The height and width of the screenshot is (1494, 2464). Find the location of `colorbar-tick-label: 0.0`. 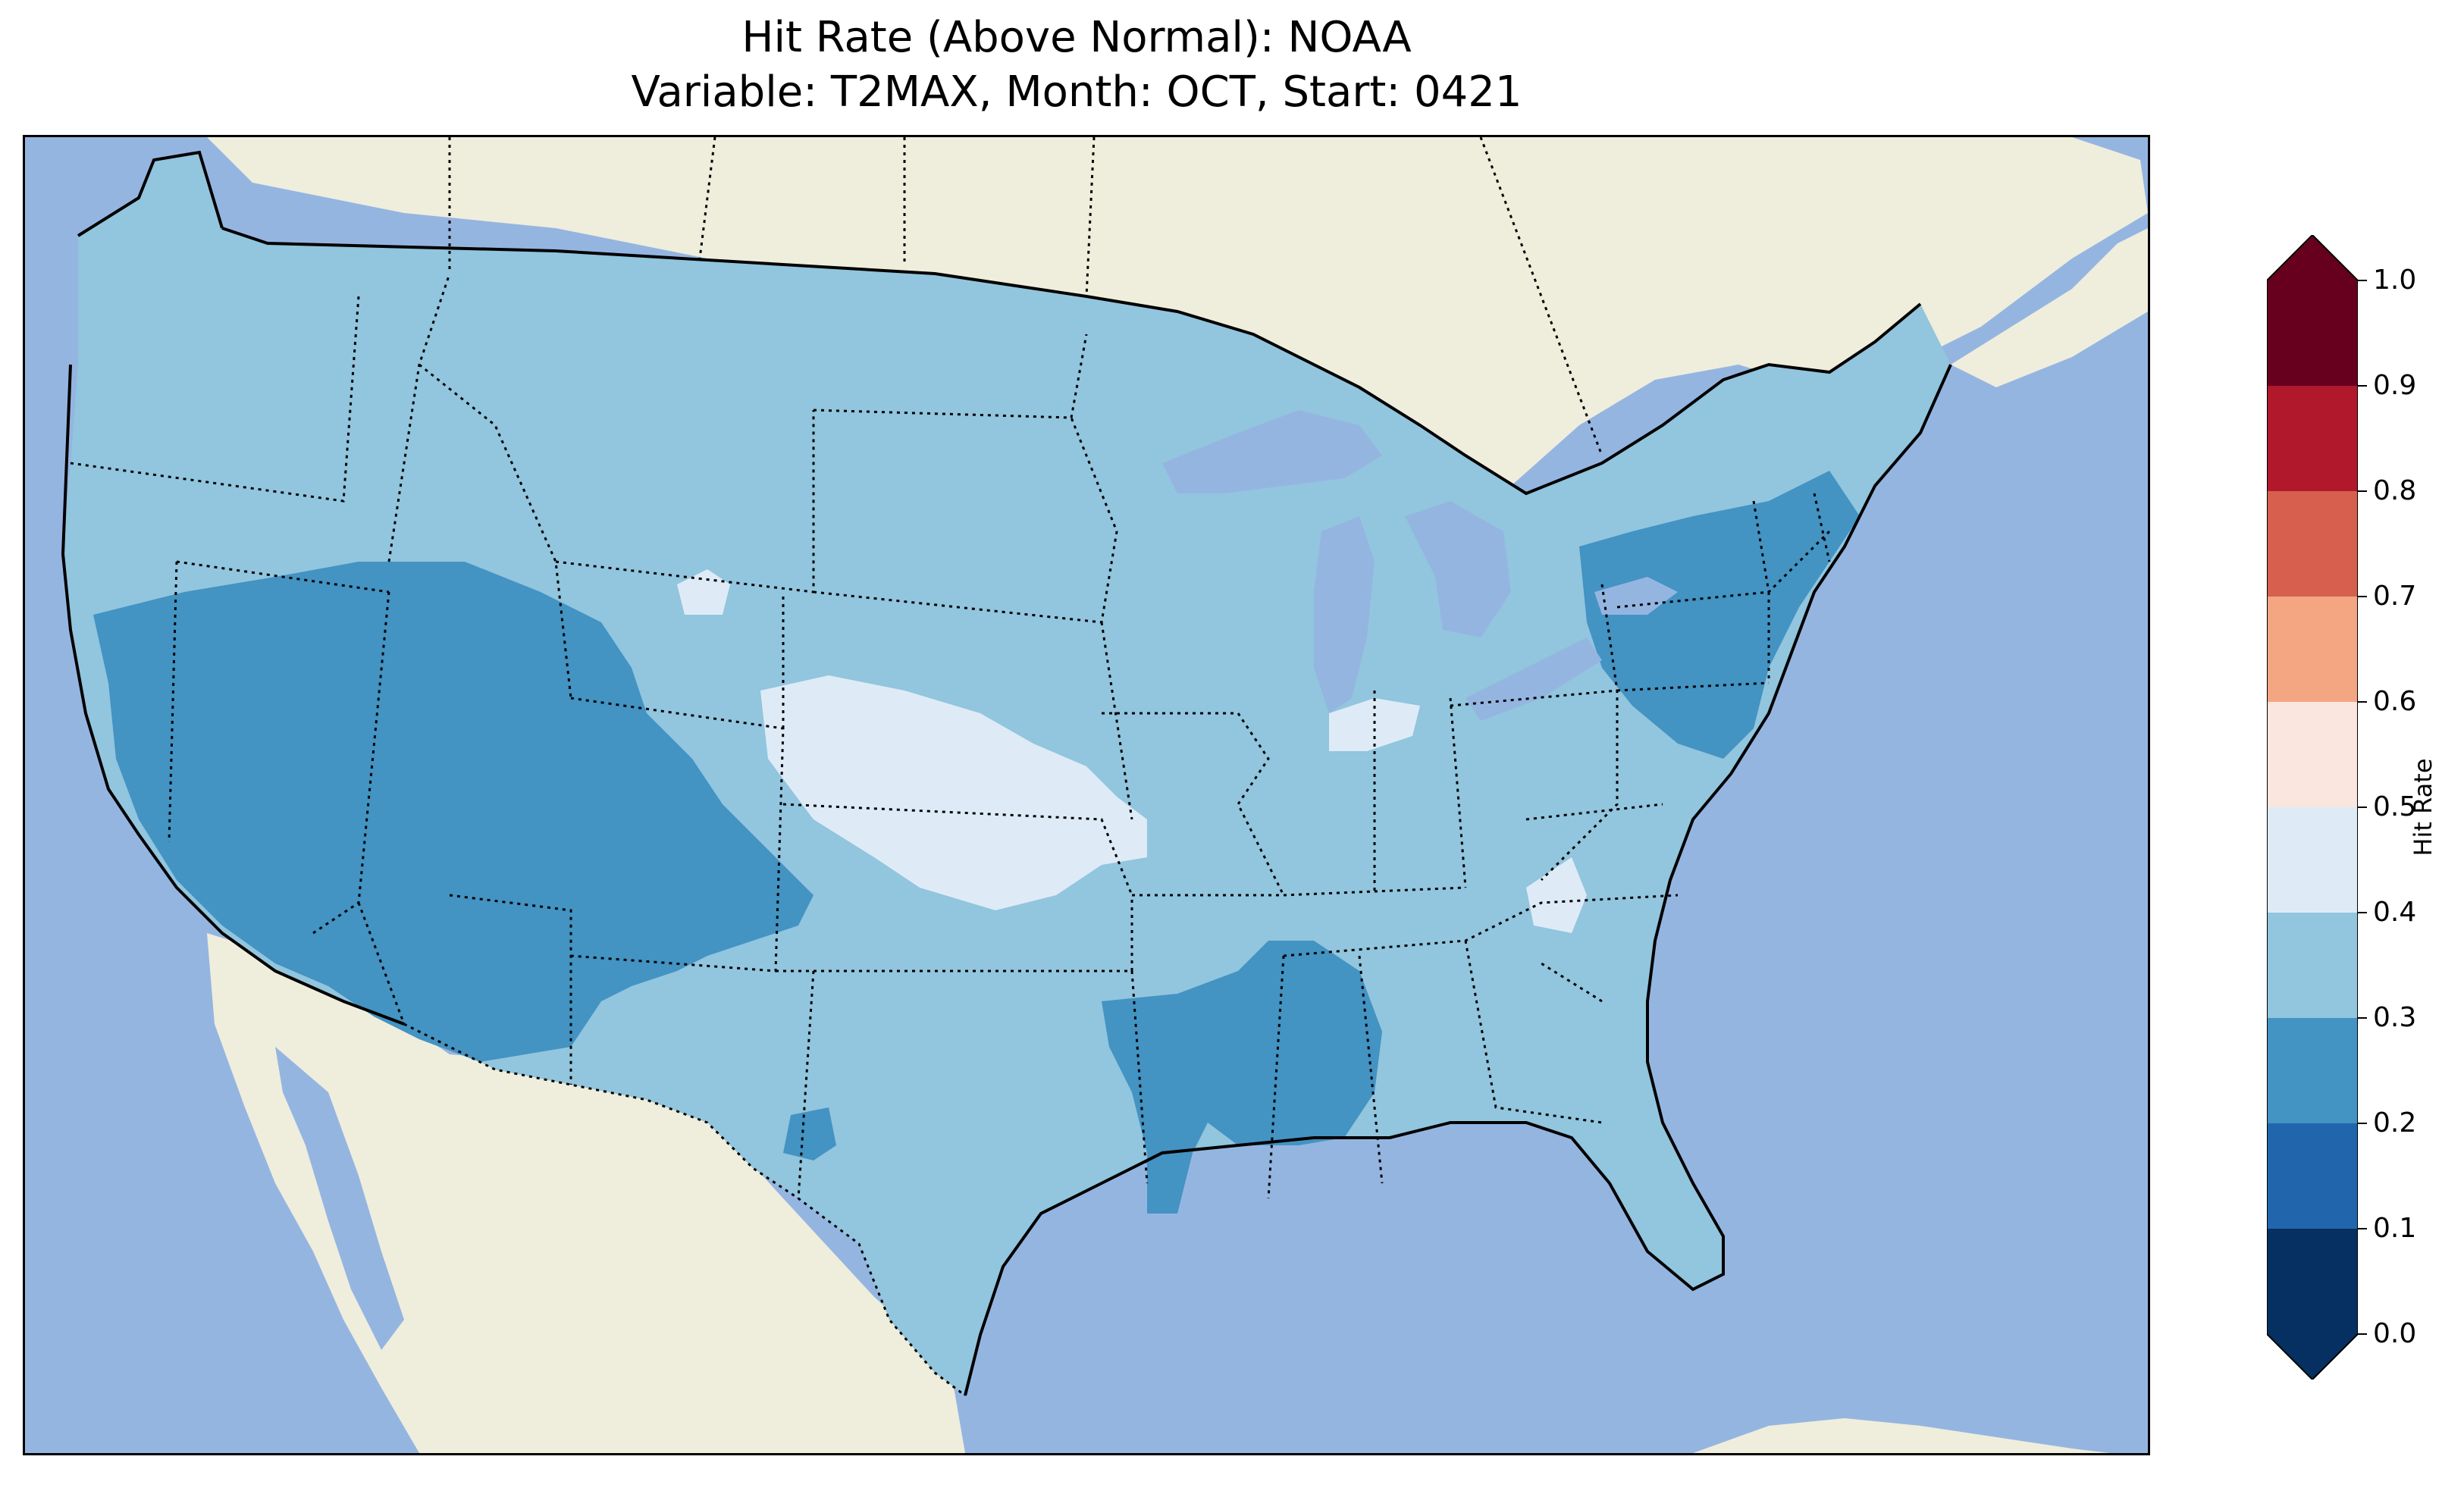

colorbar-tick-label: 0.0 is located at coordinates (2395, 1333).